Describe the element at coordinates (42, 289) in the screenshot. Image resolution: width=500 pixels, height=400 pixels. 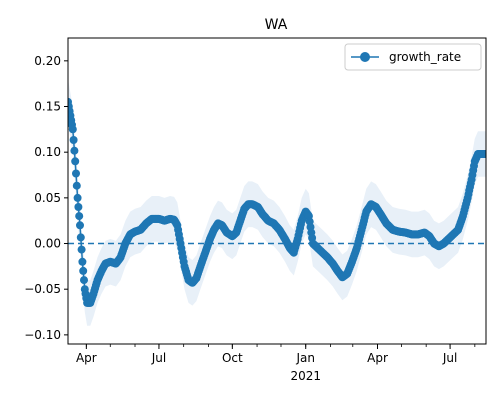
I see `y-tick-label: −0.05` at that location.